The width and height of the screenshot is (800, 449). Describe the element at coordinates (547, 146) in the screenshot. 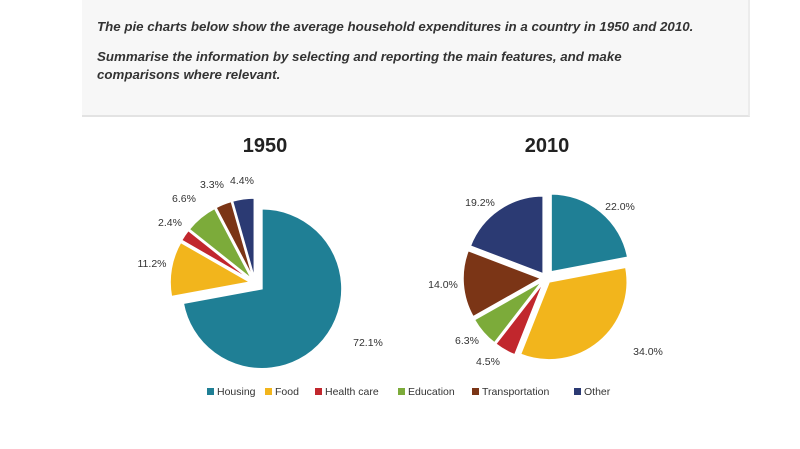

I see `chart-title-2010: 2010` at that location.